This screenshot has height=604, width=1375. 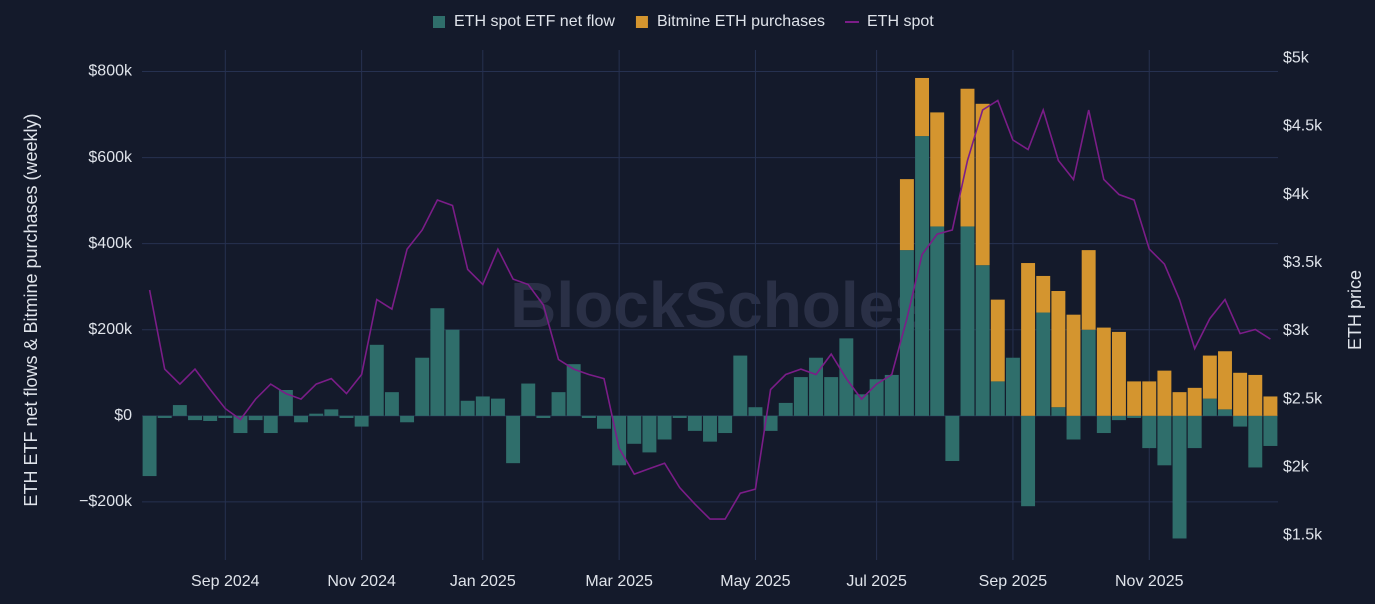 What do you see at coordinates (110, 243) in the screenshot?
I see `y-tick-label: $400k` at bounding box center [110, 243].